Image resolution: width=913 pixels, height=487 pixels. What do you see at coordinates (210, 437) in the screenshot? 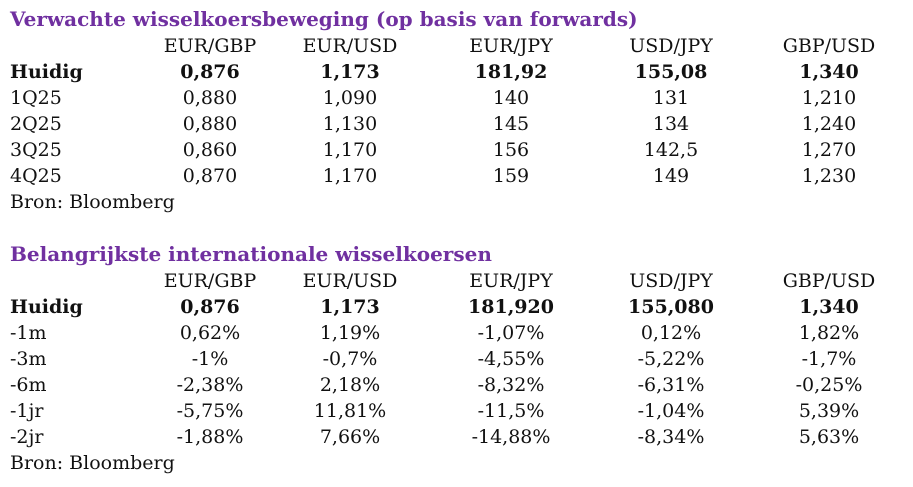
I see `cell: -1,88%` at bounding box center [210, 437].